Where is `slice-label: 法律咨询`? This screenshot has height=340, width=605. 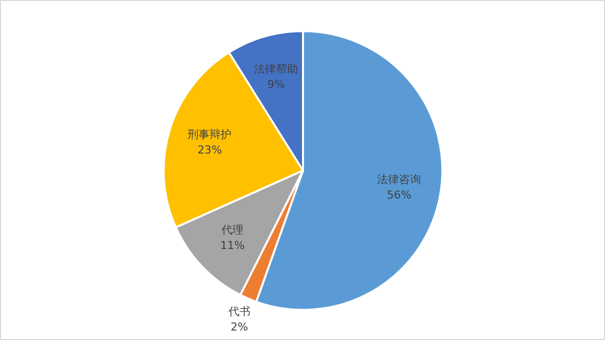
slice-label: 法律咨询 is located at coordinates (399, 179).